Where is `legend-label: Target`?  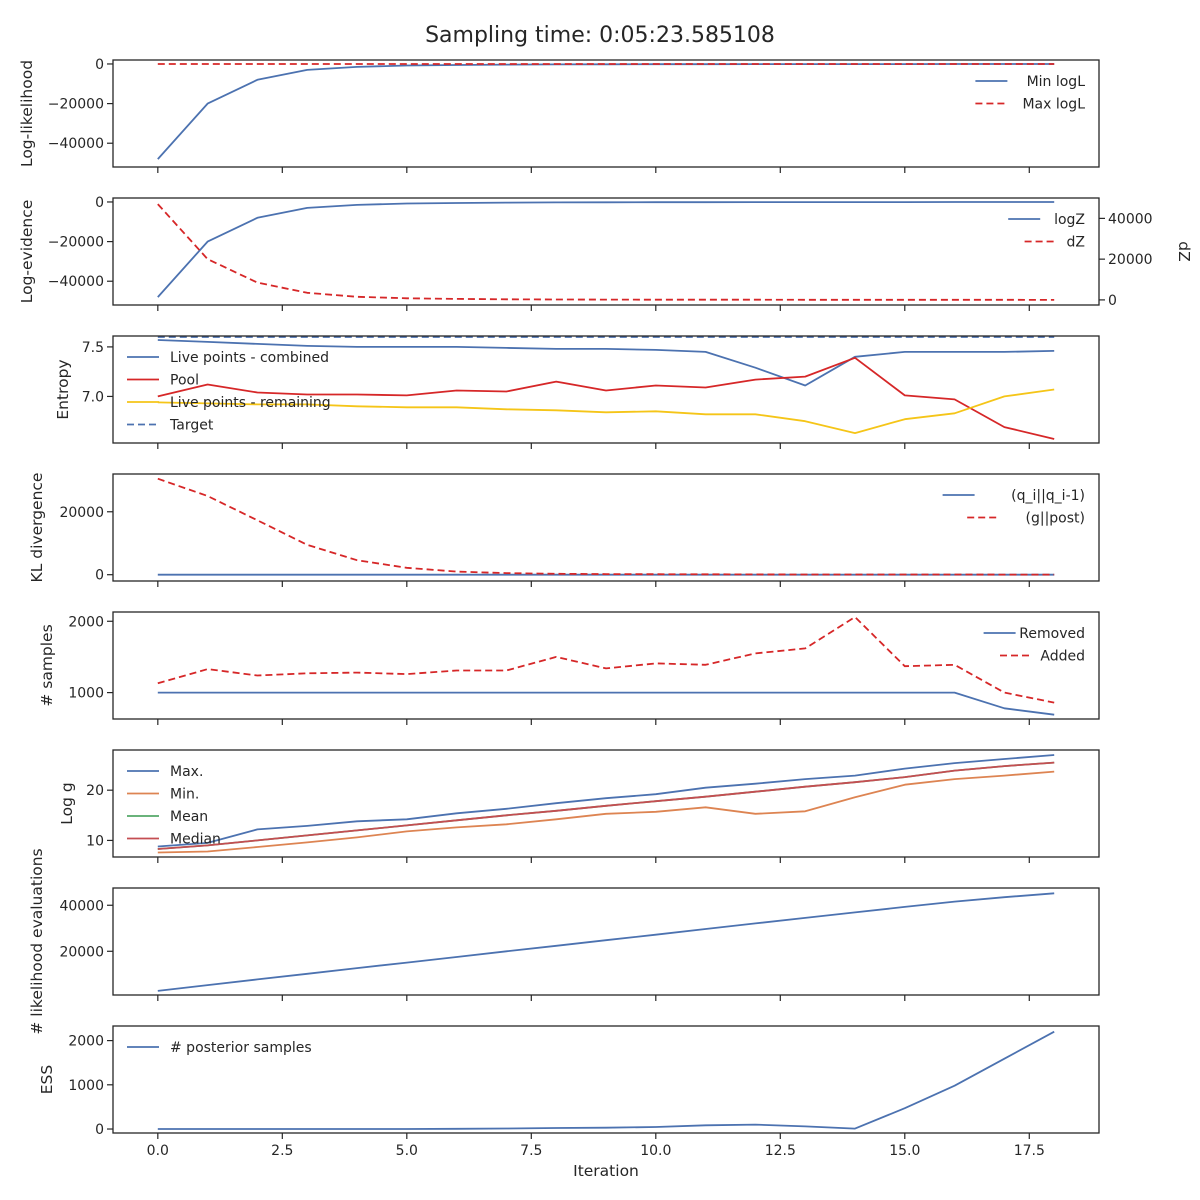 legend-label: Target is located at coordinates (191, 426).